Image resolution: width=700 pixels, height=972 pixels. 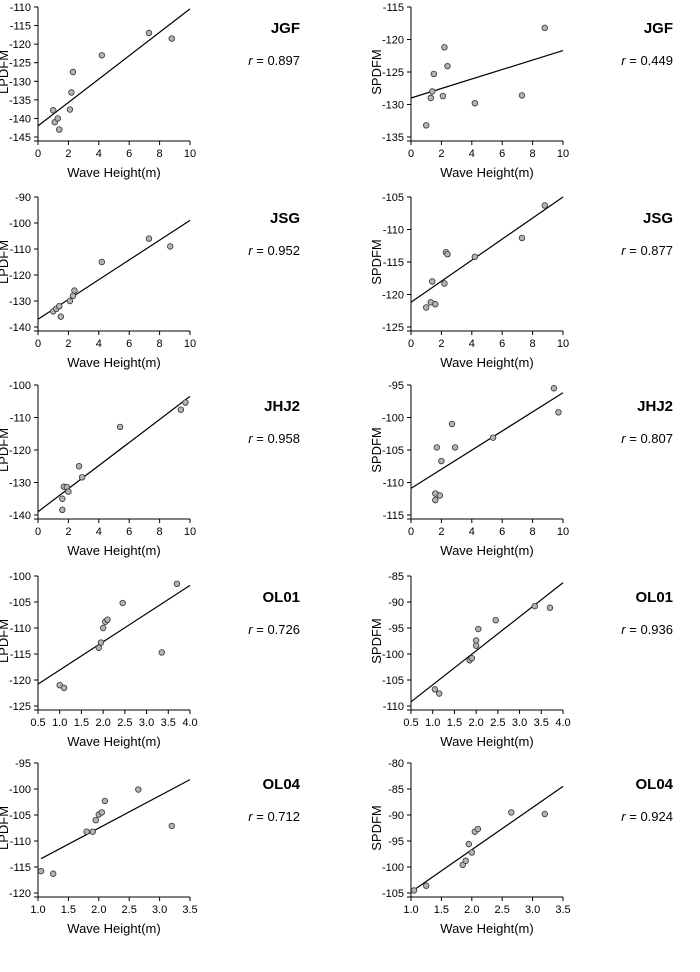 What do you see at coordinates (285, 218) in the screenshot?
I see `station-label: JSG` at bounding box center [285, 218].